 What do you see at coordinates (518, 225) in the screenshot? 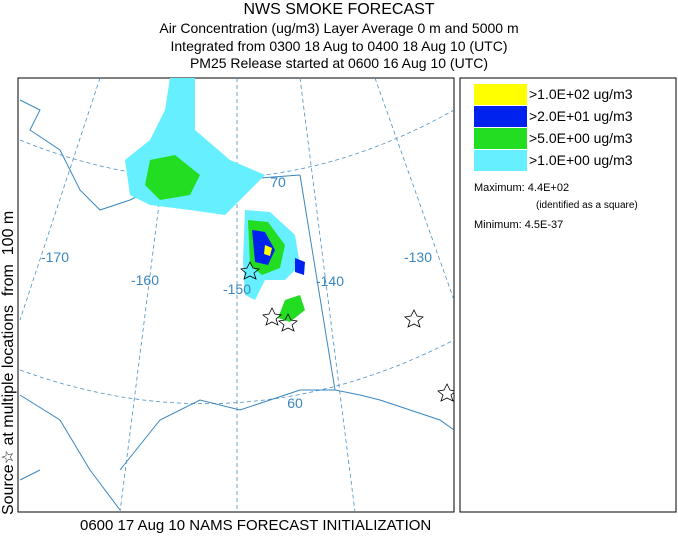
I see `minimum: Minimum: 4.5E-37` at bounding box center [518, 225].